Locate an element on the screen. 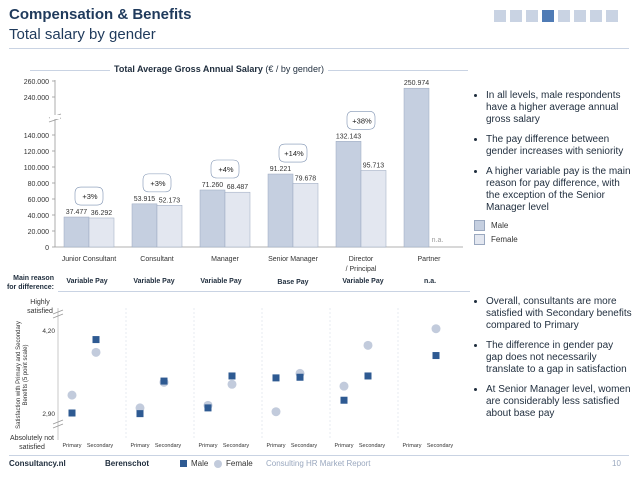  footer-legend-female-label: Female is located at coordinates (239, 463).